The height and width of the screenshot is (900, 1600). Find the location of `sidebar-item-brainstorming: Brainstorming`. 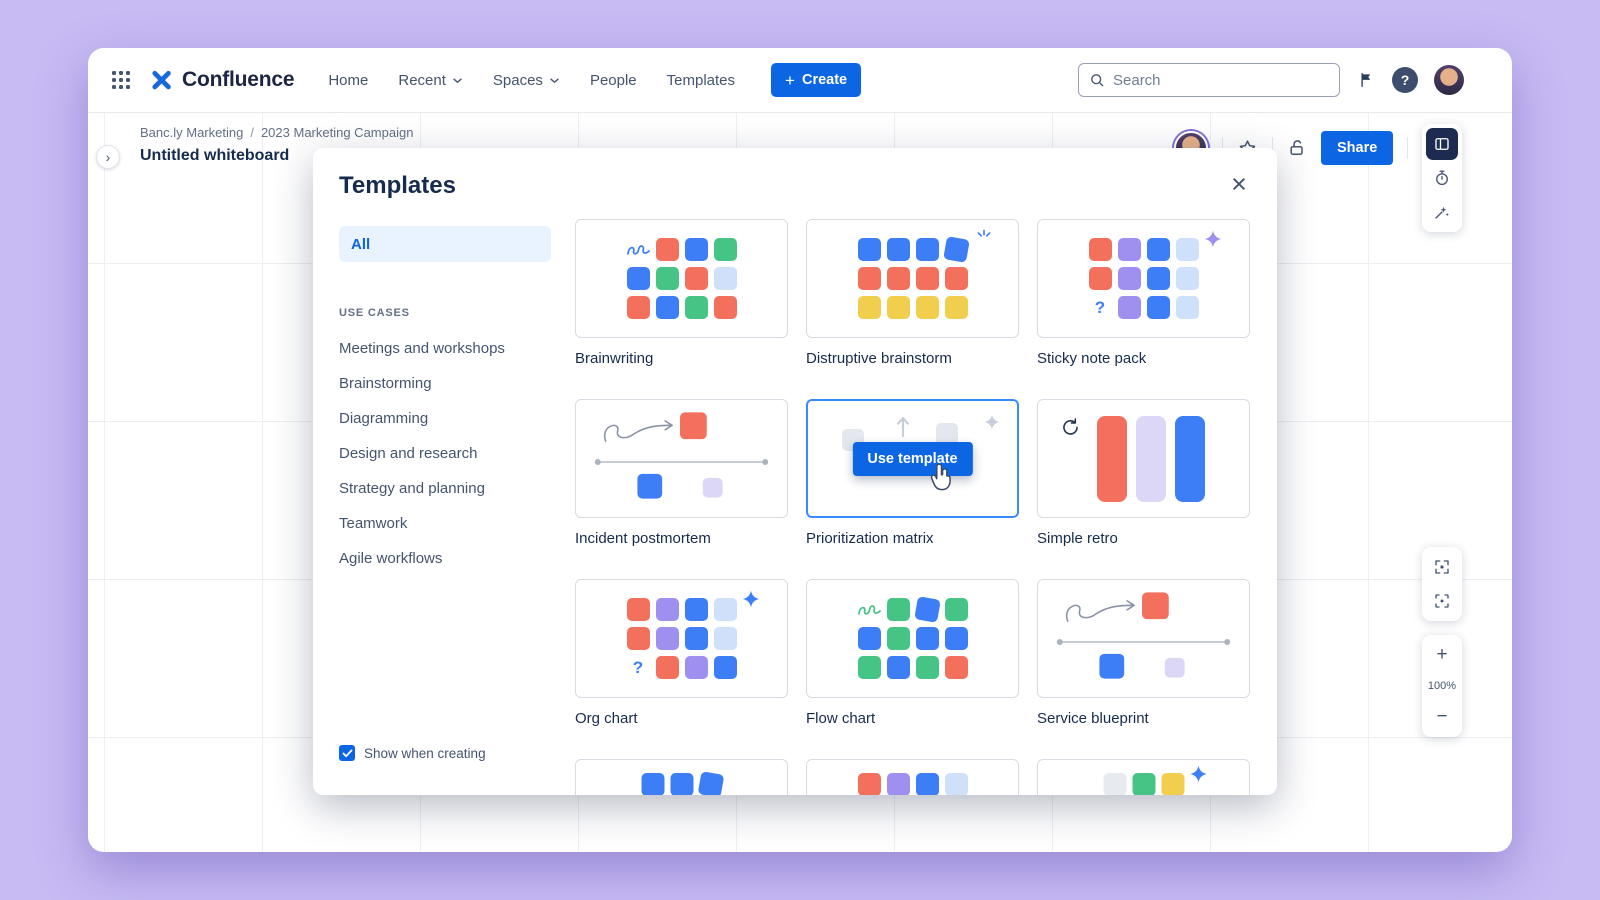

sidebar-item-brainstorming: Brainstorming is located at coordinates (385, 383).